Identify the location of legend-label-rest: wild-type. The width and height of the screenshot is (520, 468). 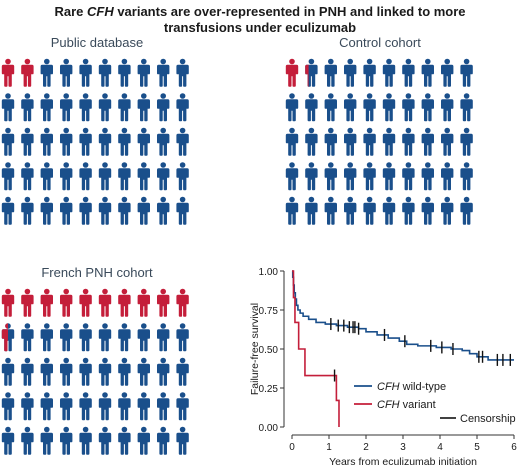
(423, 387).